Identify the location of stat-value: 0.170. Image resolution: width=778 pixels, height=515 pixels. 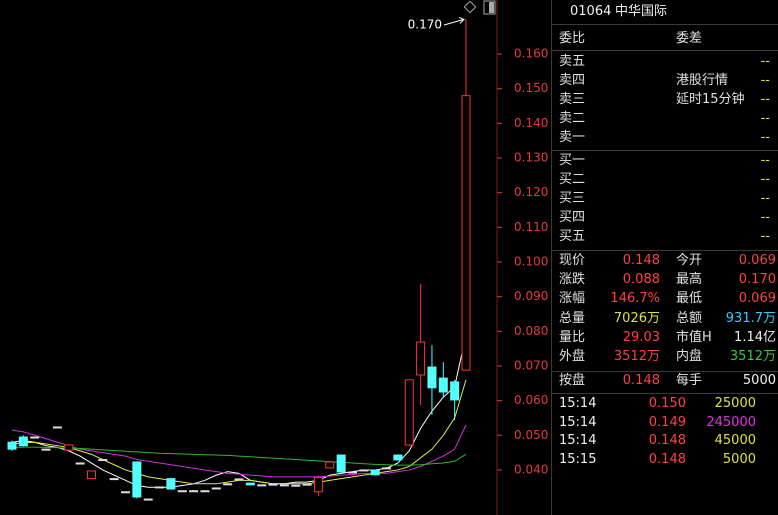
(757, 280).